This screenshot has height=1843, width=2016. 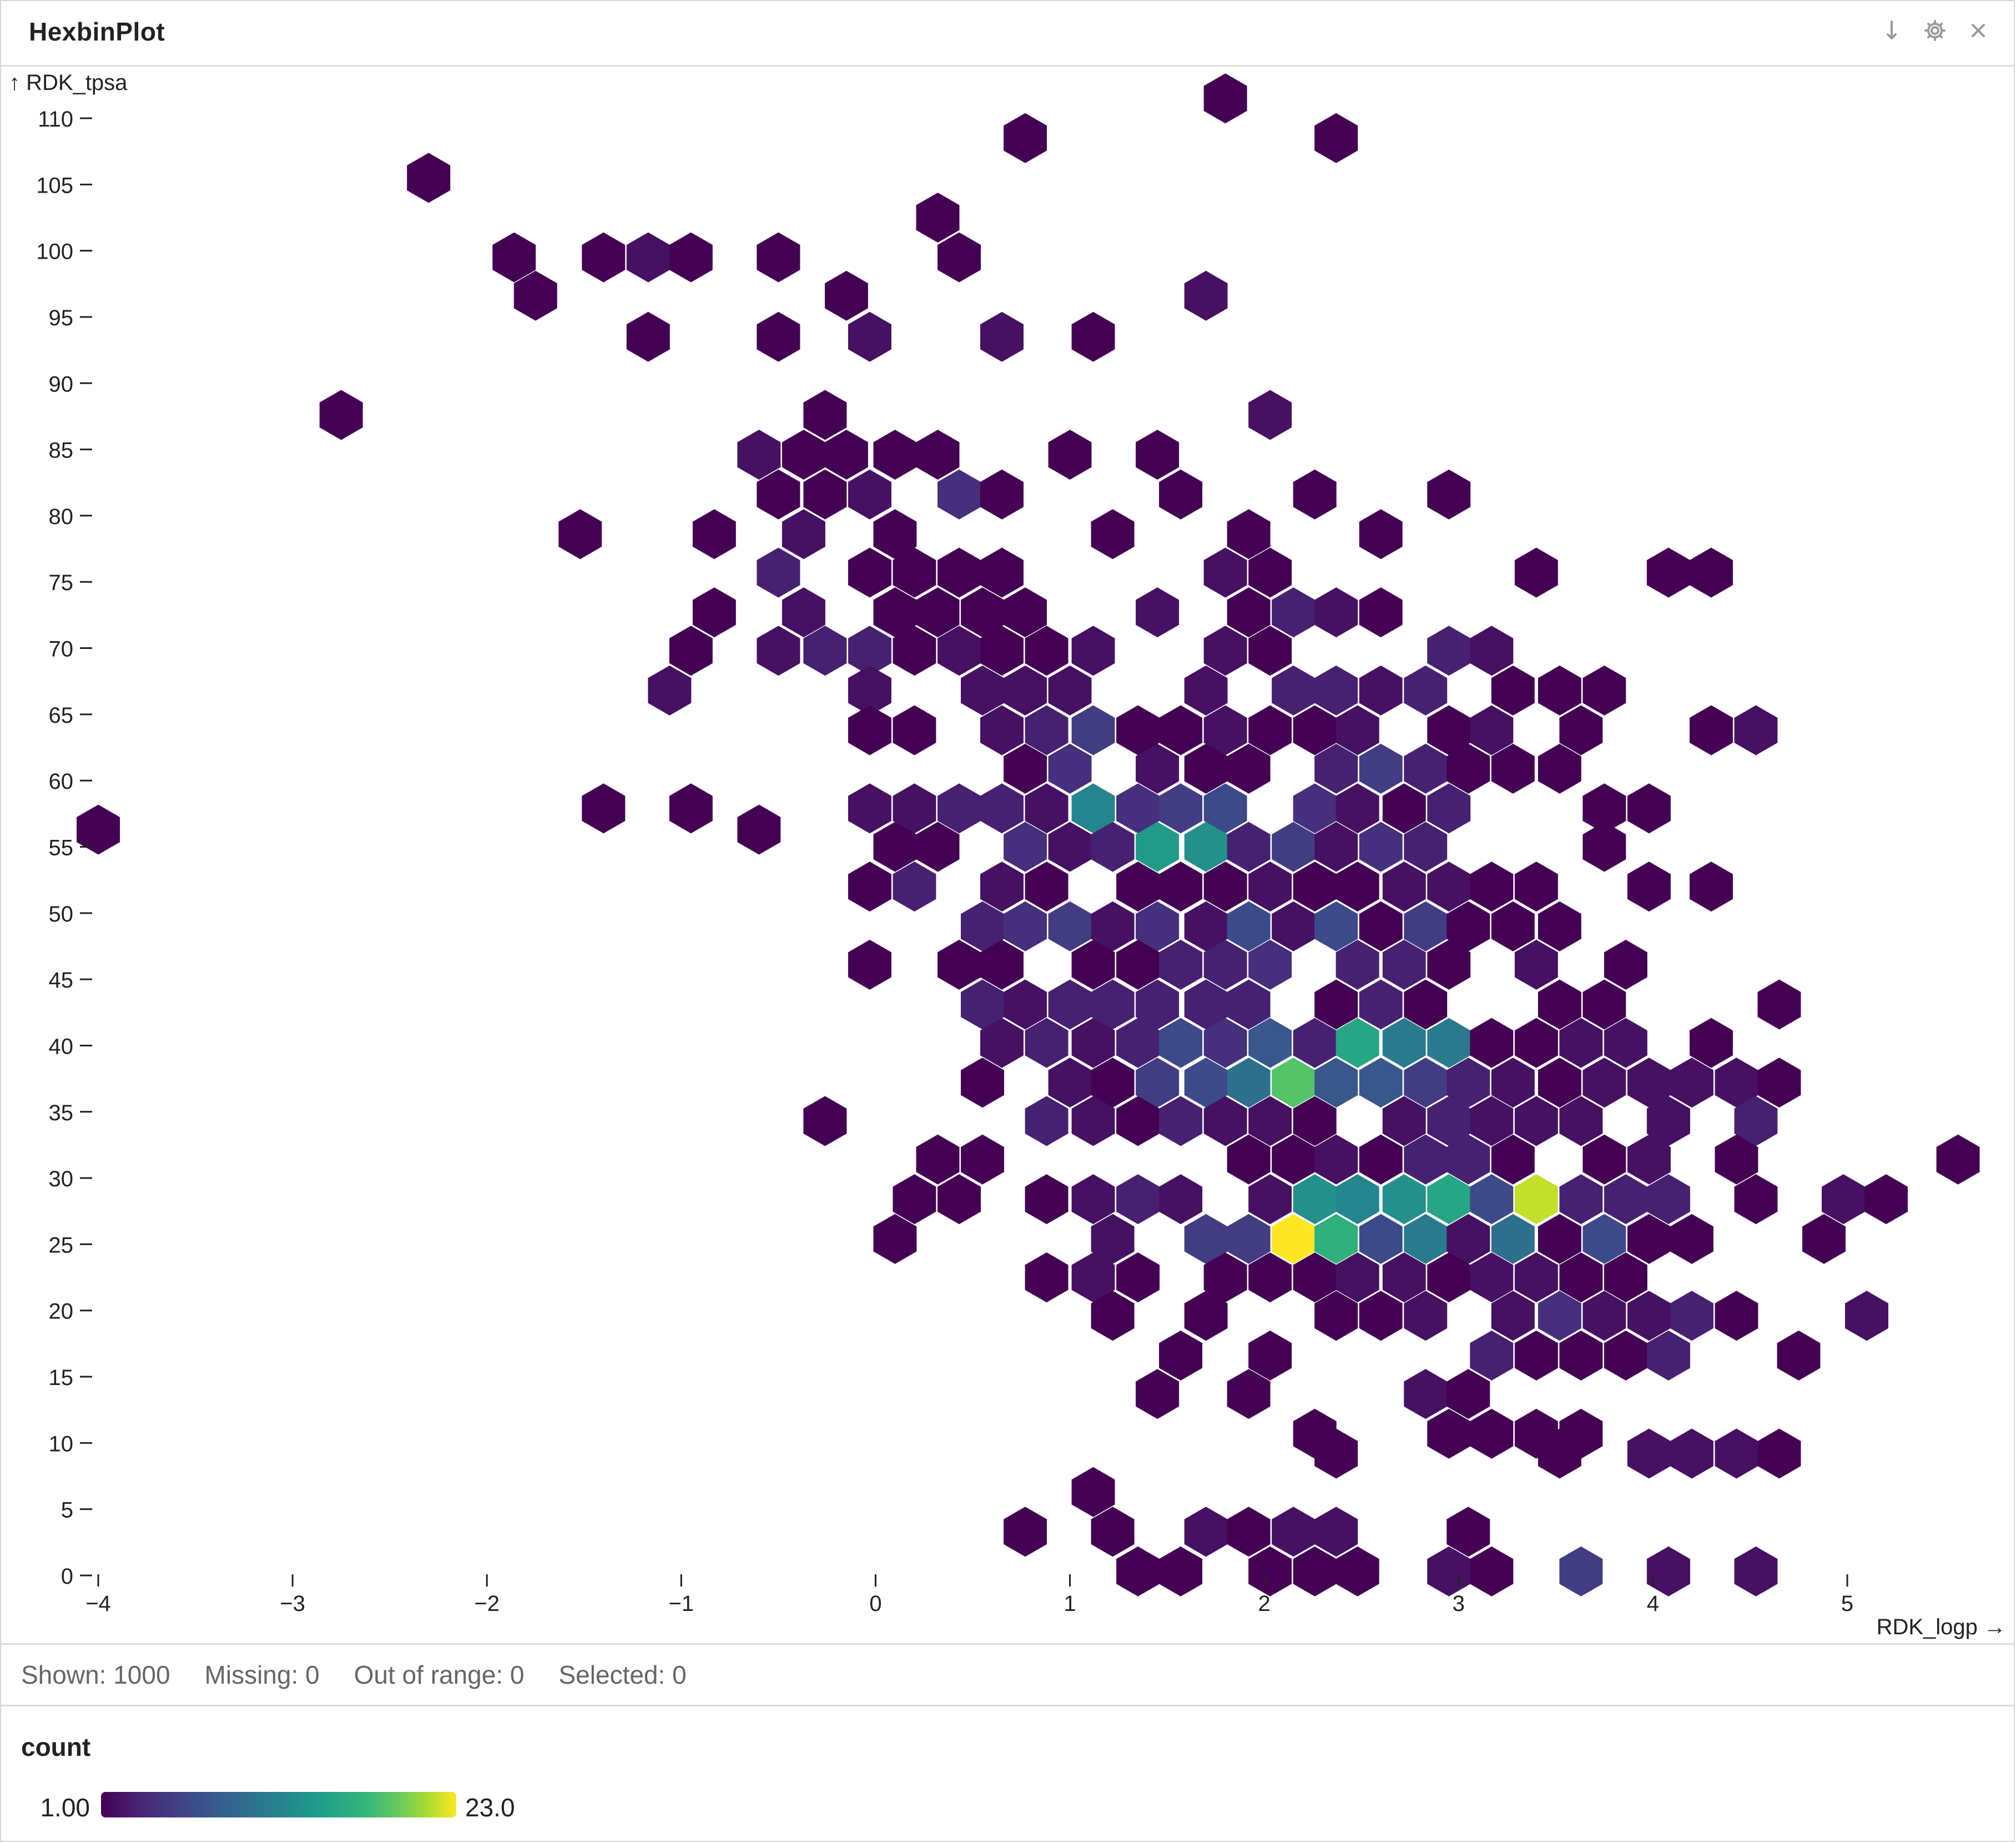 I want to click on close-button, so click(x=1978, y=30).